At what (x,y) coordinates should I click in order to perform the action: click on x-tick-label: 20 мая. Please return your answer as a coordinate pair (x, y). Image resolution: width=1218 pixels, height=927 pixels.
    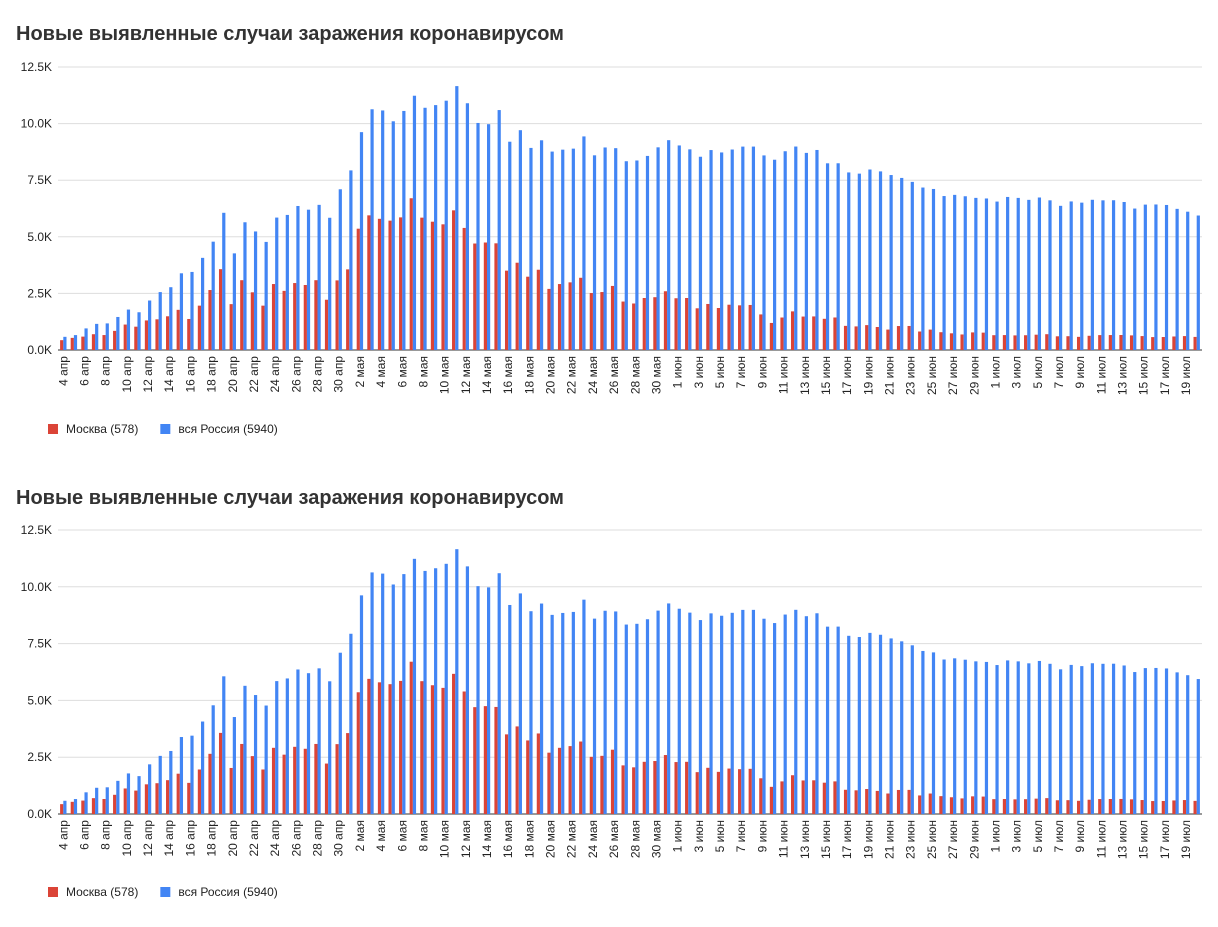
    Looking at the image, I should click on (551, 839).